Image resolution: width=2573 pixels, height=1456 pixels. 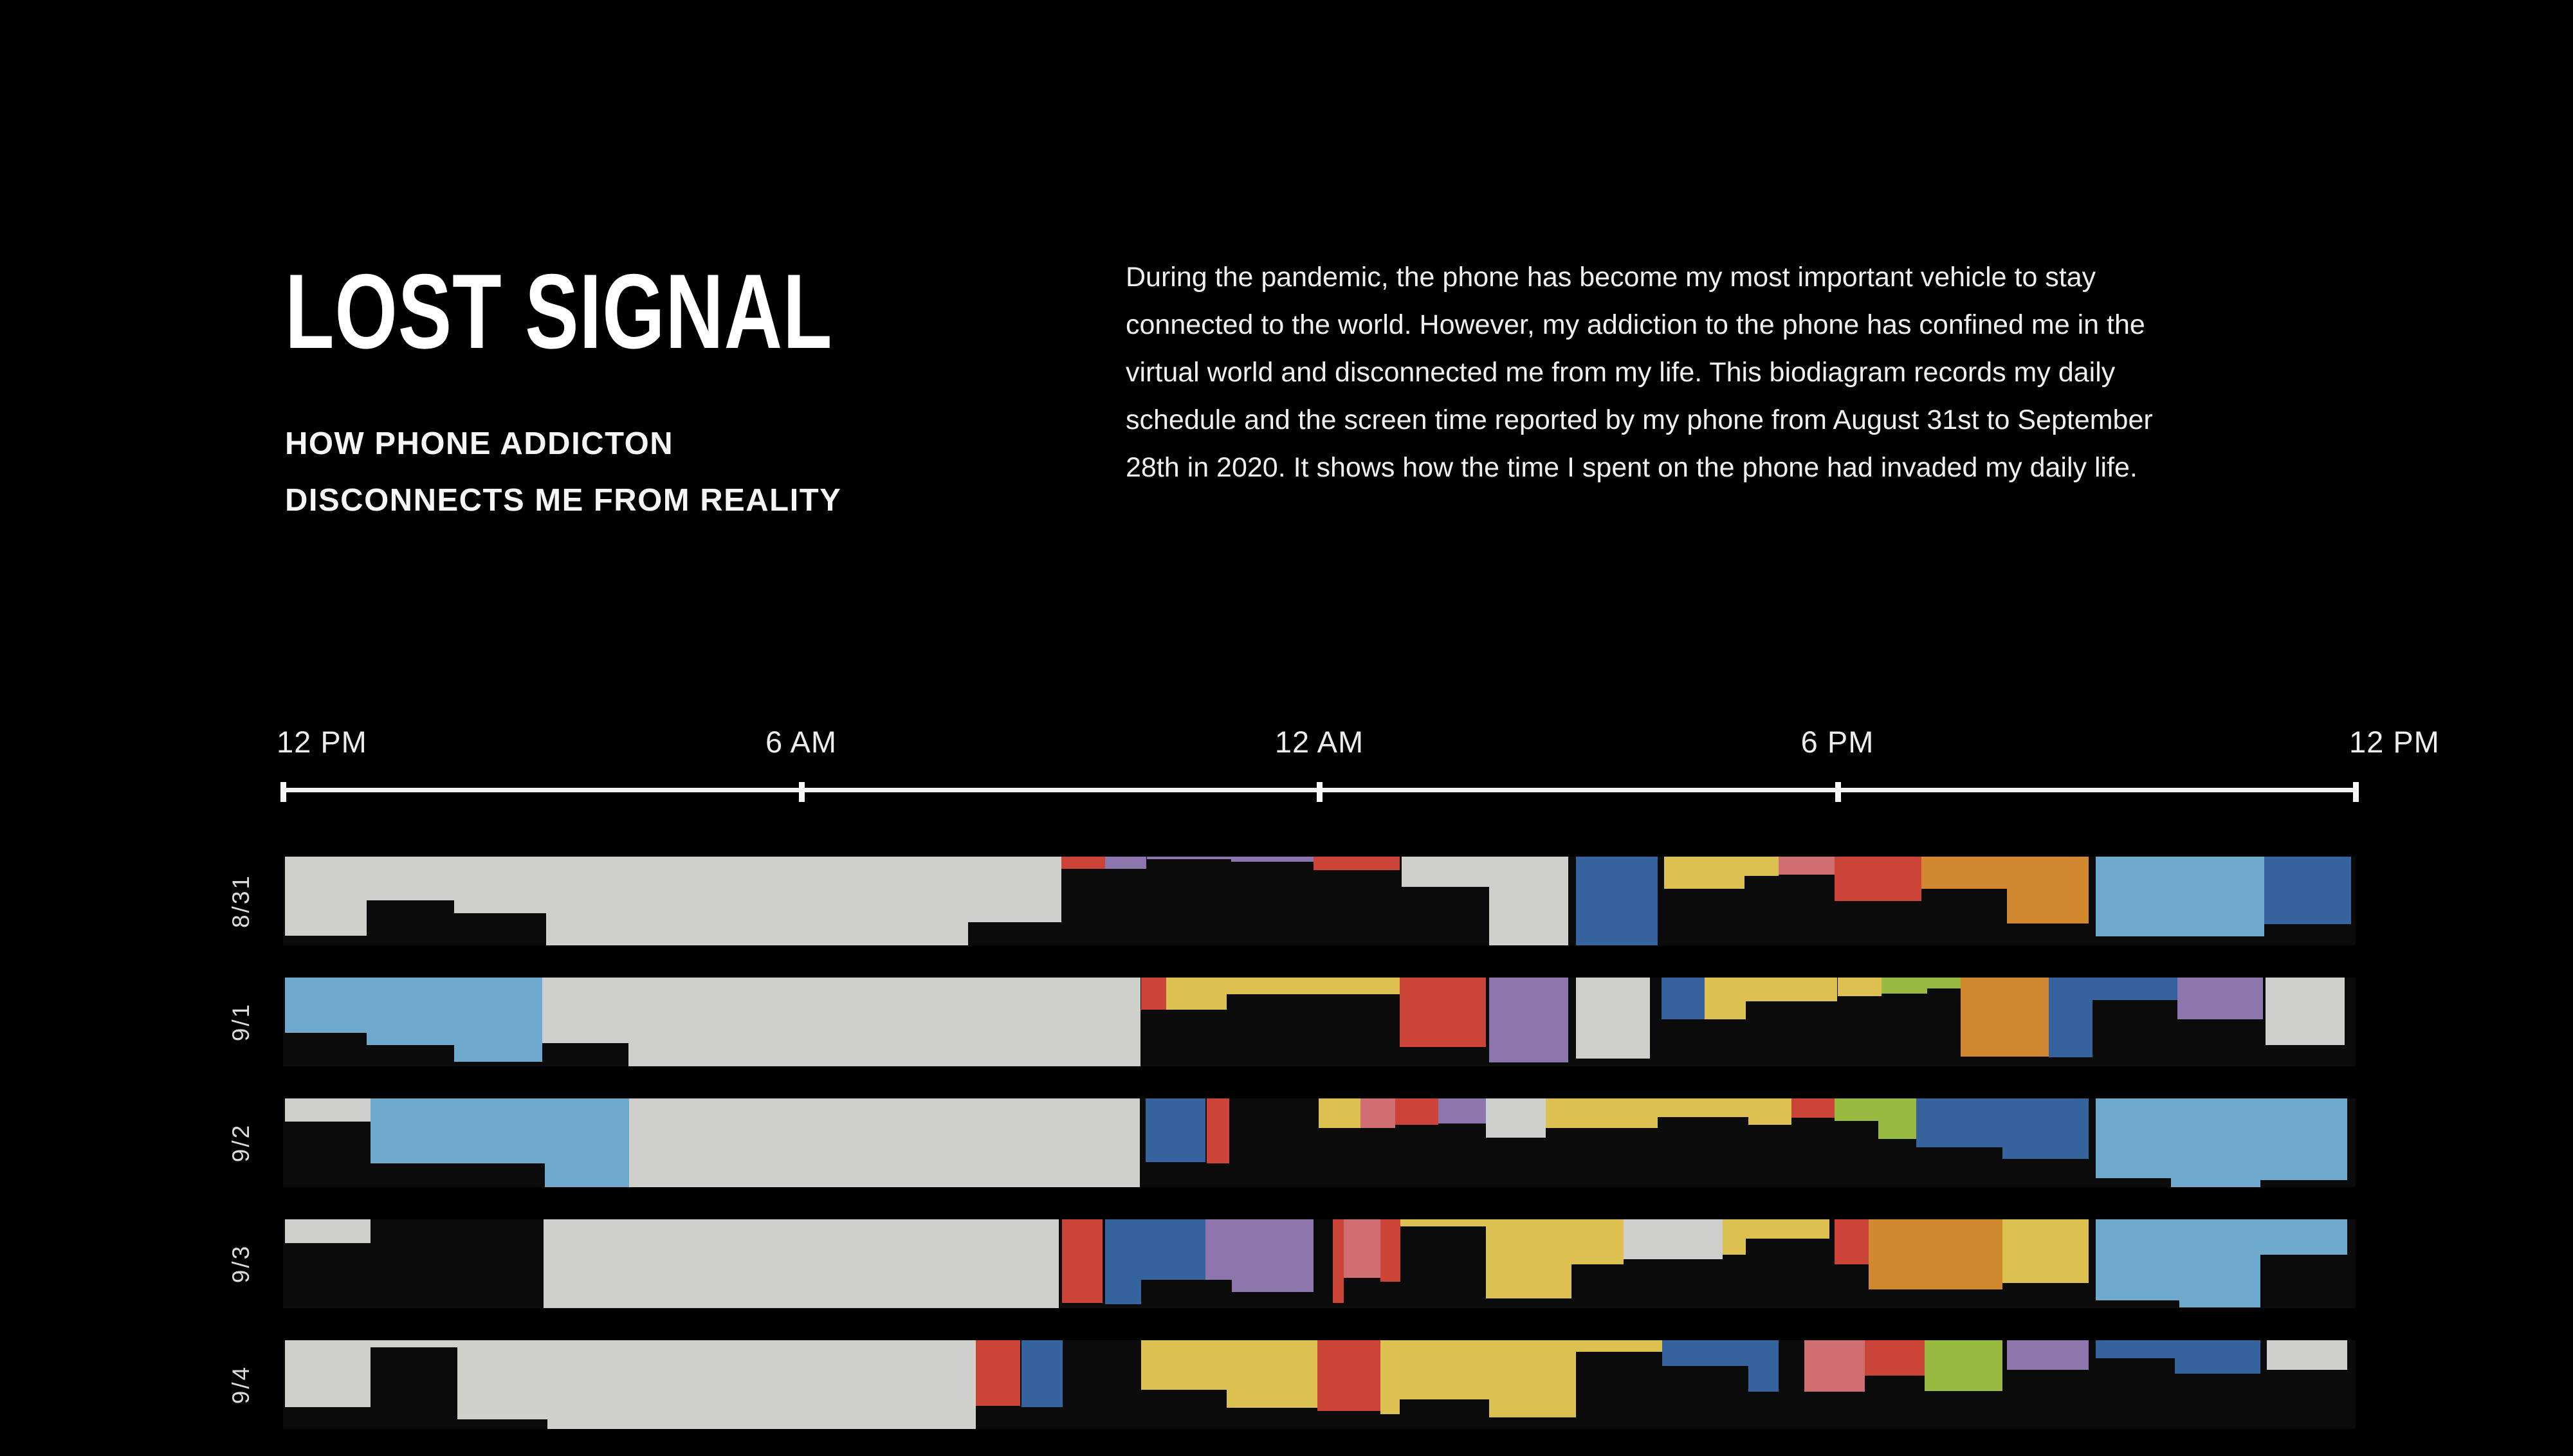 What do you see at coordinates (241, 1143) in the screenshot?
I see `day-label-9-2: 9/2` at bounding box center [241, 1143].